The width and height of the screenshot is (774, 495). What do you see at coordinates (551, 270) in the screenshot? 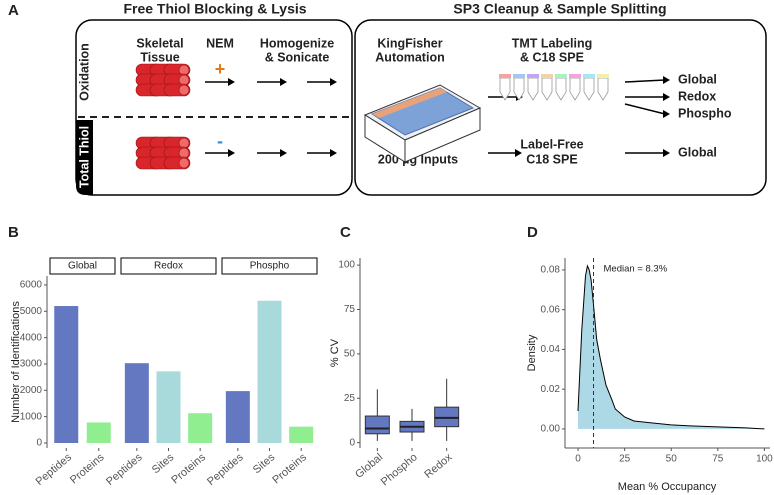
I see `y-tick-label: 0.08` at bounding box center [551, 270].